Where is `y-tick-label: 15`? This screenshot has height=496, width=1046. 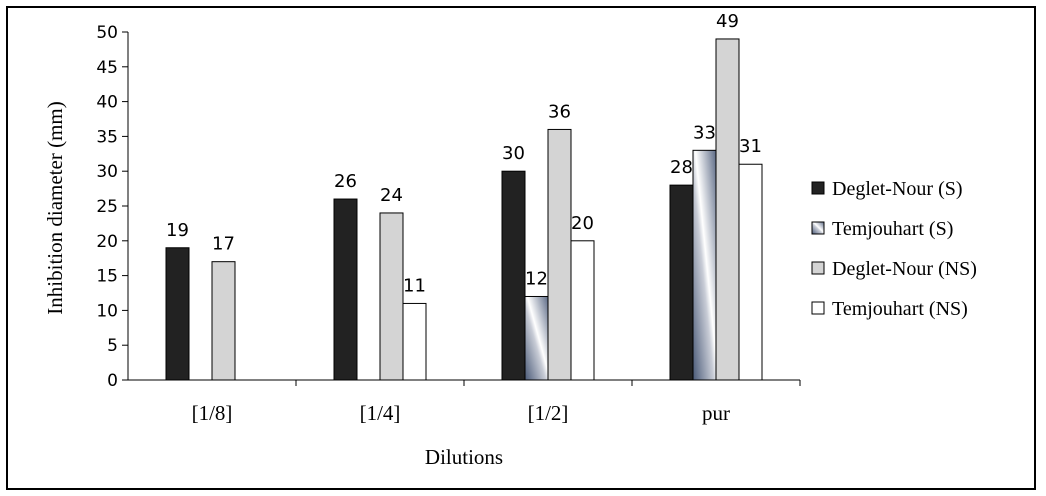
y-tick-label: 15 is located at coordinates (107, 277).